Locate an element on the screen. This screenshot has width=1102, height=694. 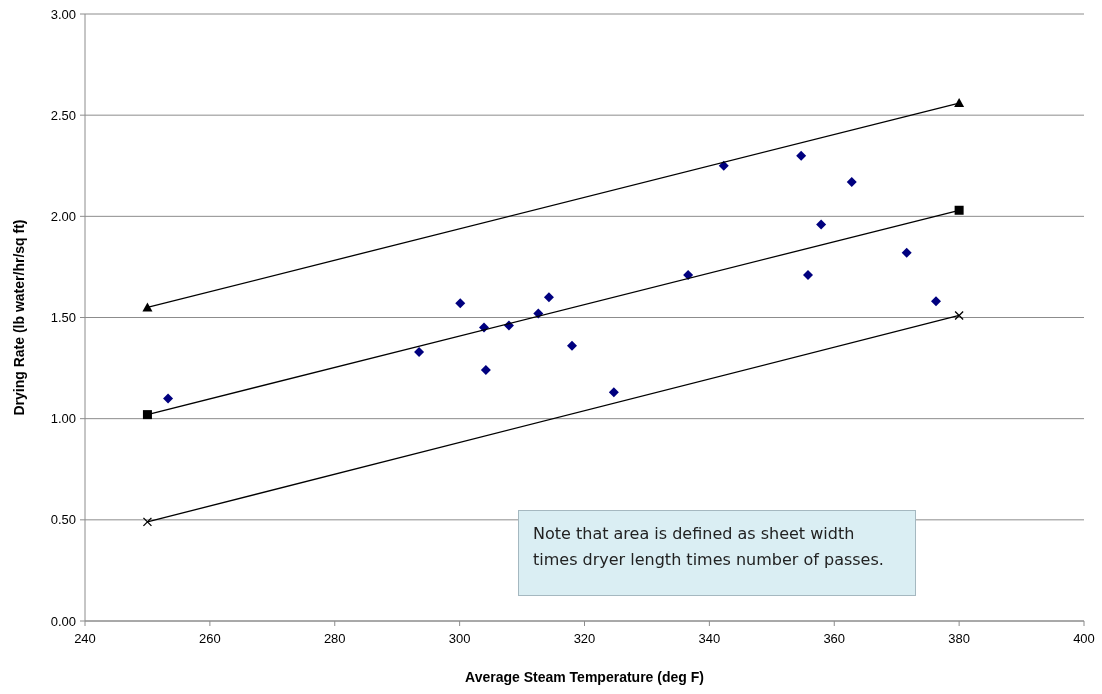
x-tick-label: 260 is located at coordinates (210, 638).